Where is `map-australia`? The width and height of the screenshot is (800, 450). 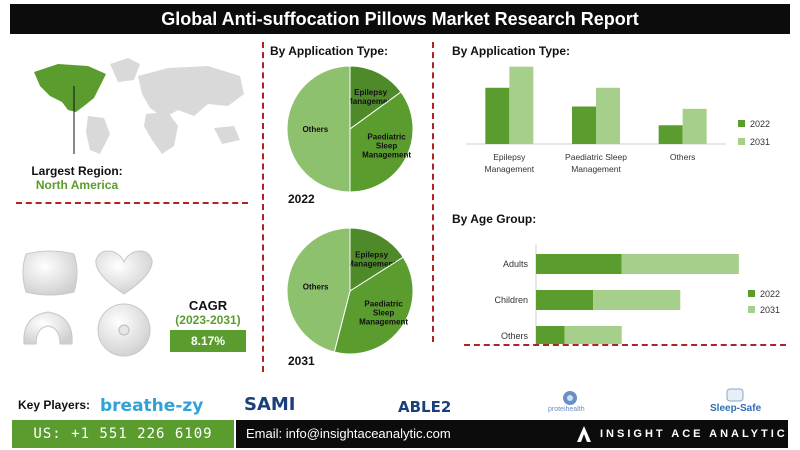 map-australia is located at coordinates (227, 135).